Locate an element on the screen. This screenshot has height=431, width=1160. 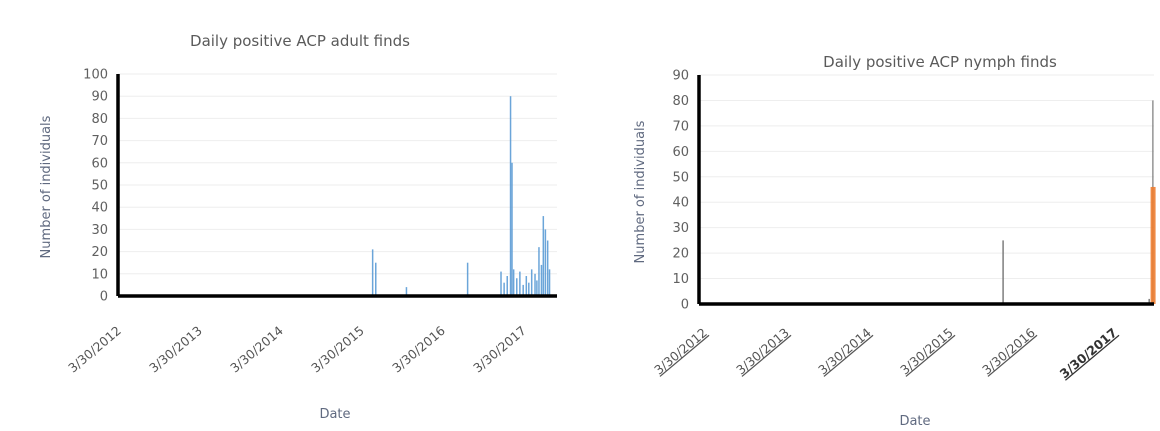
adult-y-tick-label: 70 is located at coordinates (99, 141).